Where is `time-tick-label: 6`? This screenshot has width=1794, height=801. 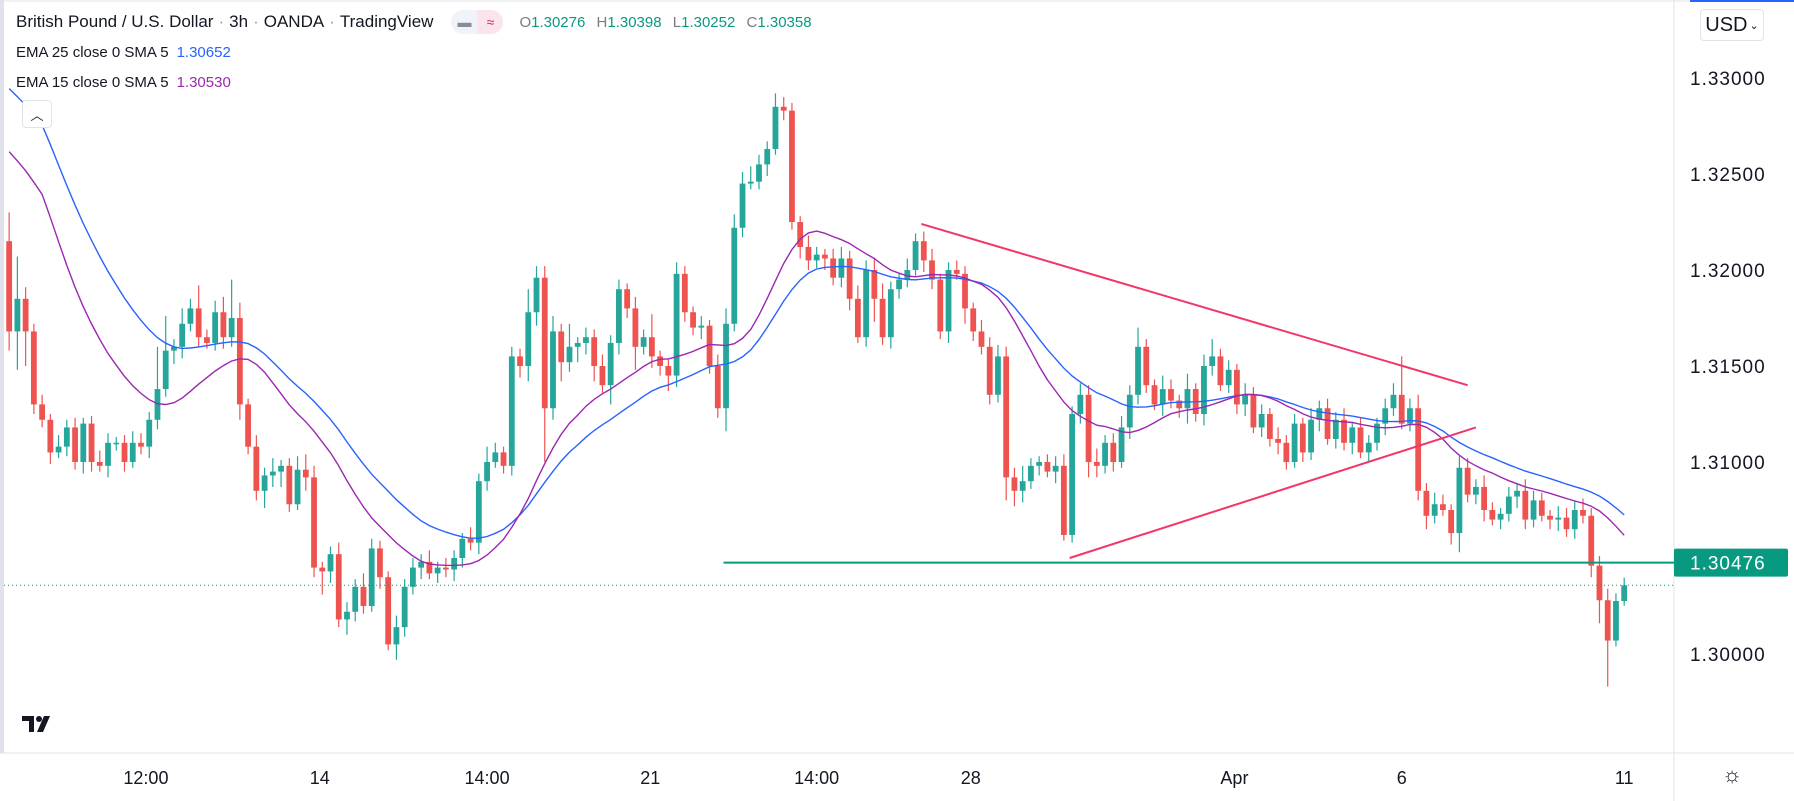
time-tick-label: 6 is located at coordinates (1402, 778).